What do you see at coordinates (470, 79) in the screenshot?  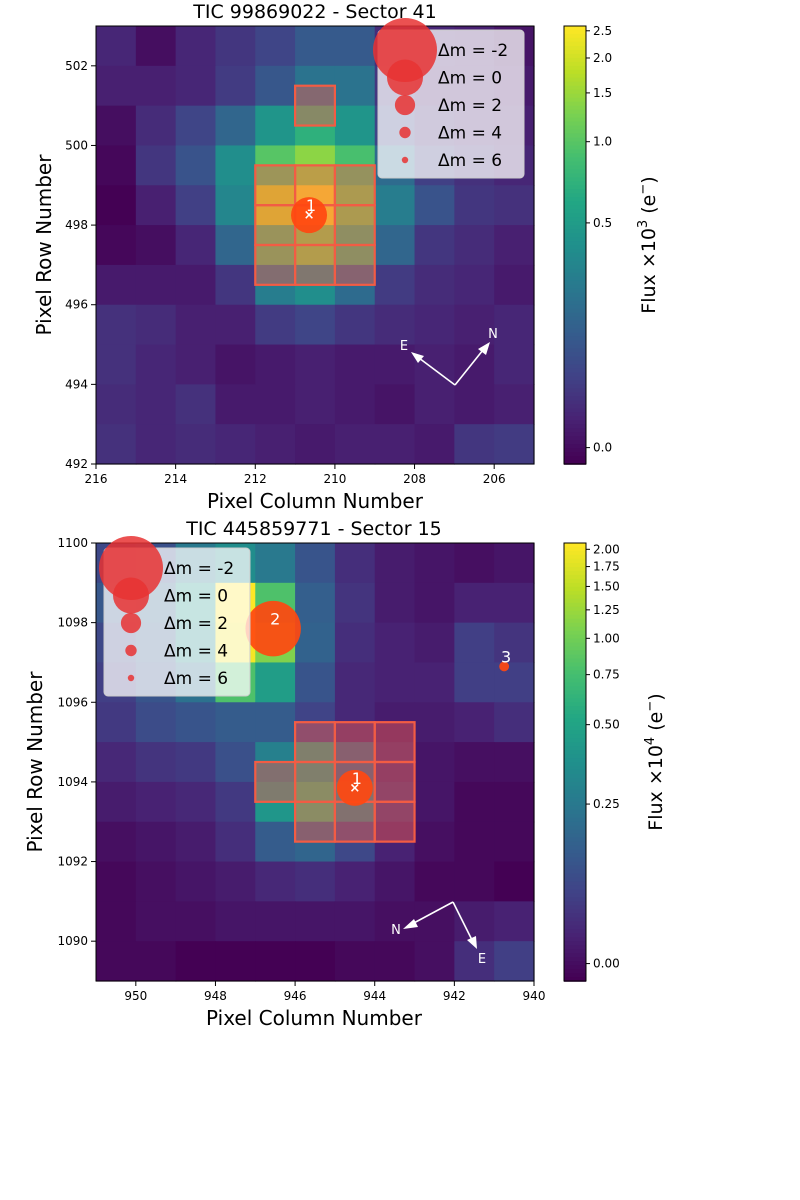 I see `legend-label: Δm = 0` at bounding box center [470, 79].